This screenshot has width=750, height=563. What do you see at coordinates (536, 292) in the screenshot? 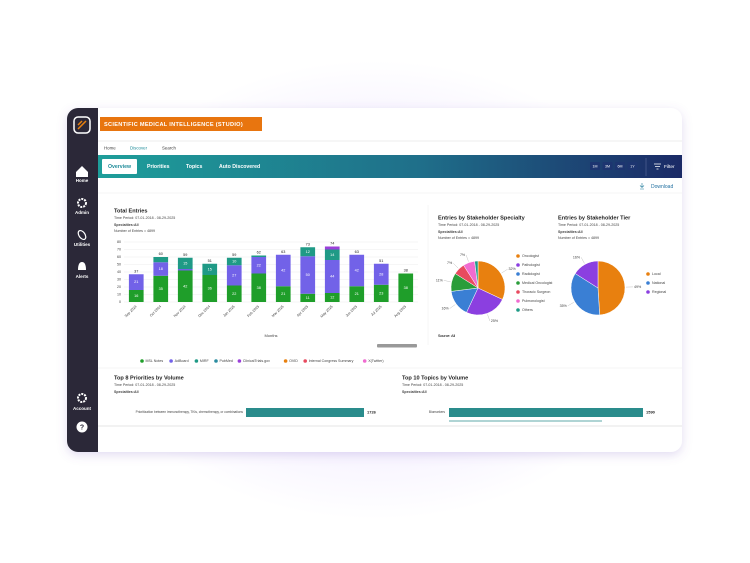
I see `legend-label: Thoracic Surgeon` at bounding box center [536, 292].